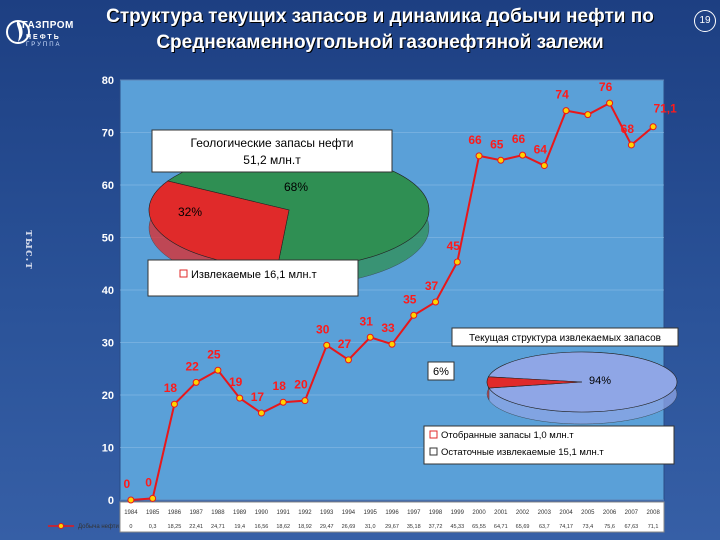 Image resolution: width=720 pixels, height=540 pixels. Describe the element at coordinates (108, 81) in the screenshot. I see `y-tick-label: 80` at that location.